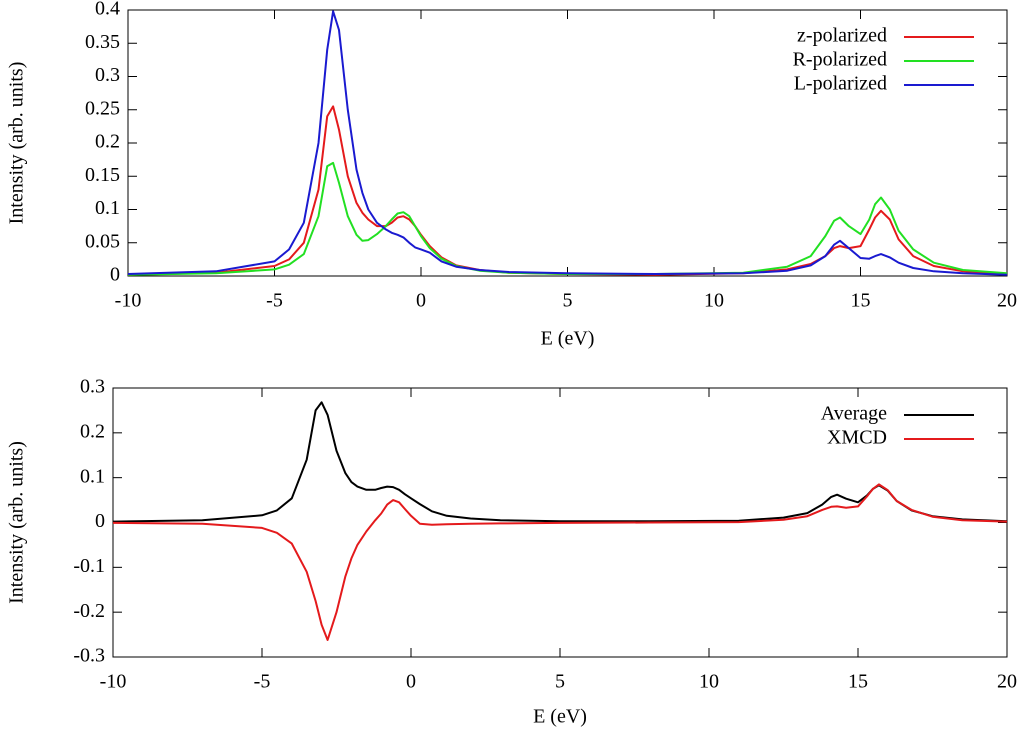 The height and width of the screenshot is (733, 1024). I want to click on y-tick-label: -0.2, so click(89, 611).